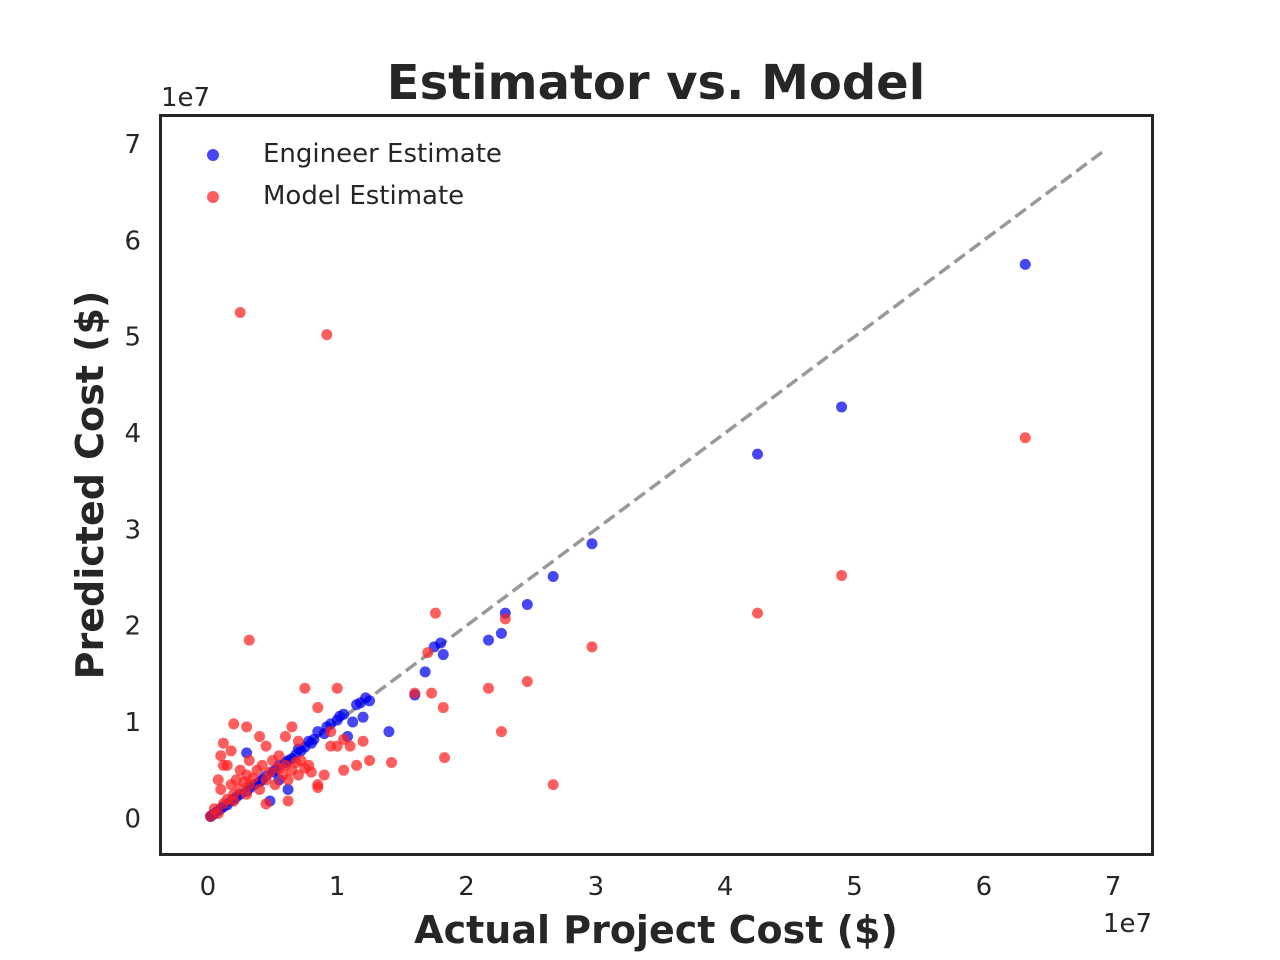 This screenshot has width=1280, height=960. Describe the element at coordinates (185, 98) in the screenshot. I see `y-offset-label: 1e7` at that location.